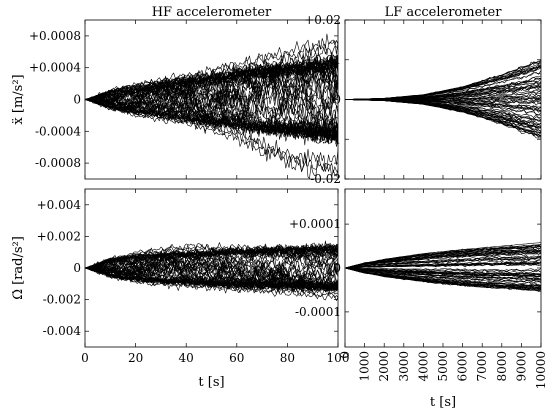 The height and width of the screenshot is (413, 550). What do you see at coordinates (18, 268) in the screenshot?
I see `y-axis-label: Ω̇ [rad/s²]` at bounding box center [18, 268].